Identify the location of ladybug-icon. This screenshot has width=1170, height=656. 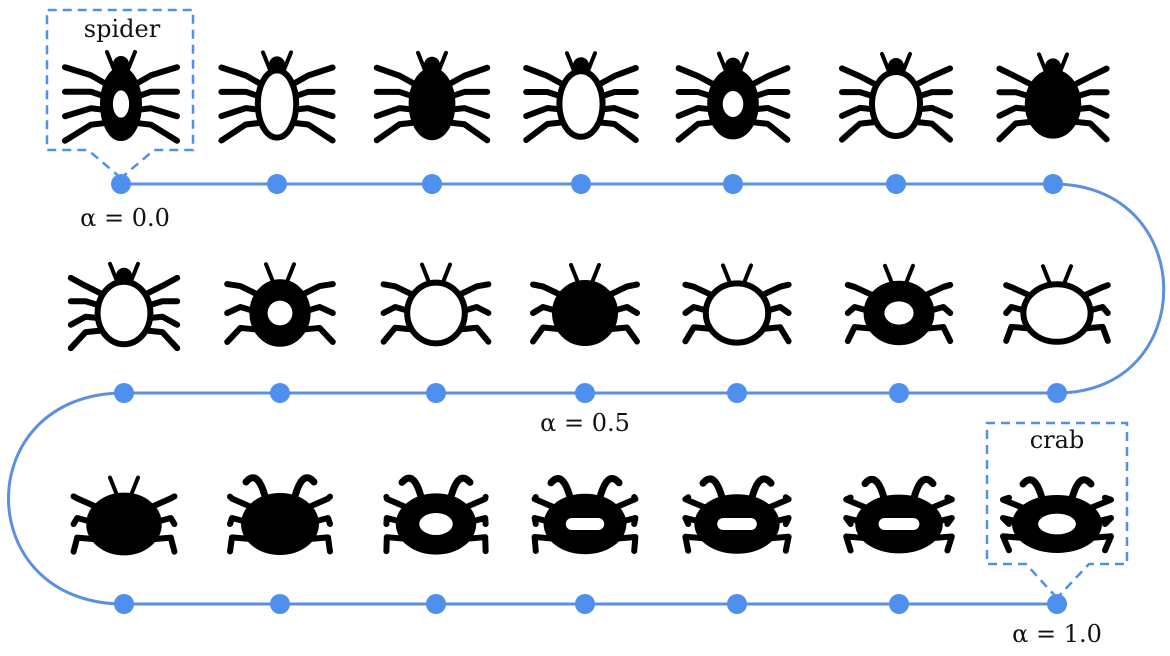
(733, 97).